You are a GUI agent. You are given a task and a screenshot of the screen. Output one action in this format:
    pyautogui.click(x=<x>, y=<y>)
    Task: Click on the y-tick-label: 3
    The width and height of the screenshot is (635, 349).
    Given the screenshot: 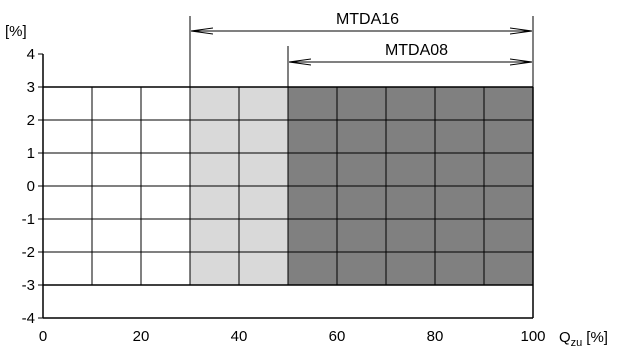 What is the action you would take?
    pyautogui.click(x=31, y=87)
    